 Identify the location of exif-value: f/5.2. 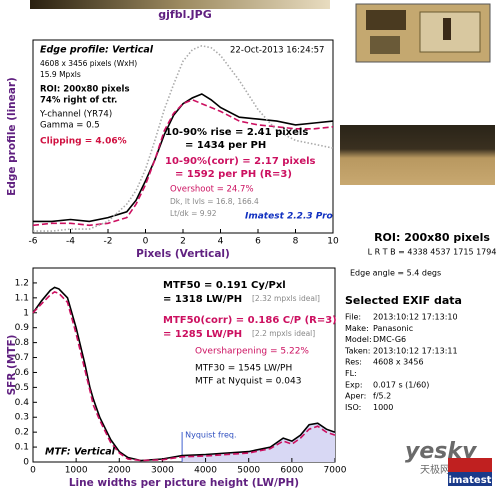
(382, 396).